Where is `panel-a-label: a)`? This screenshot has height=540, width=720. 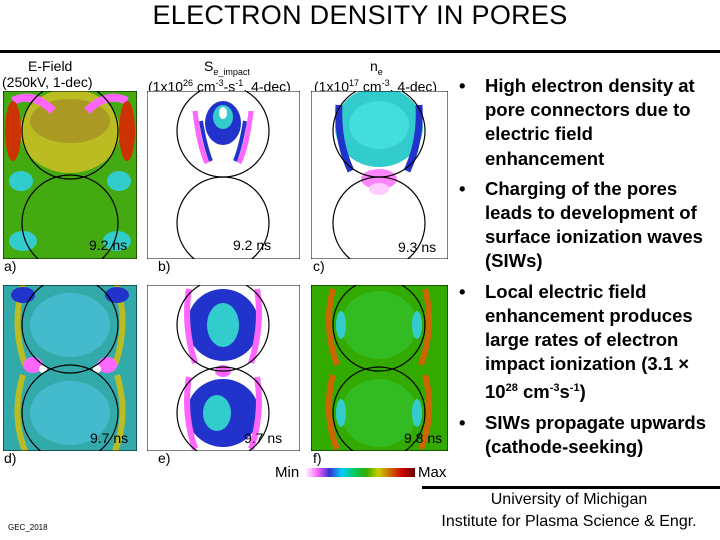 panel-a-label: a) is located at coordinates (10, 266).